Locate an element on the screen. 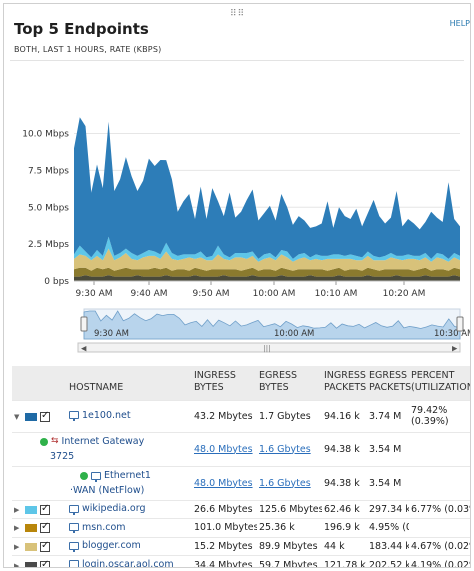  navigator-right-handle is located at coordinates (460, 324).